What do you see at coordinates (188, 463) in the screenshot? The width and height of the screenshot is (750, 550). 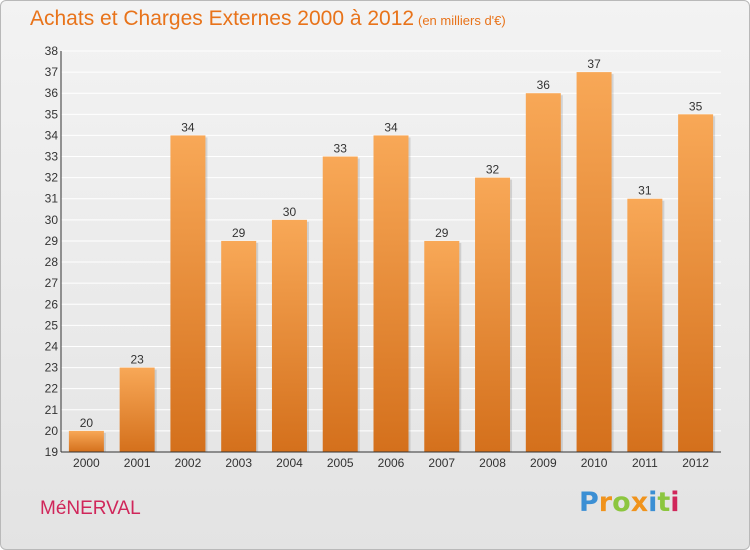 I see `x-tick-label: 2002` at bounding box center [188, 463].